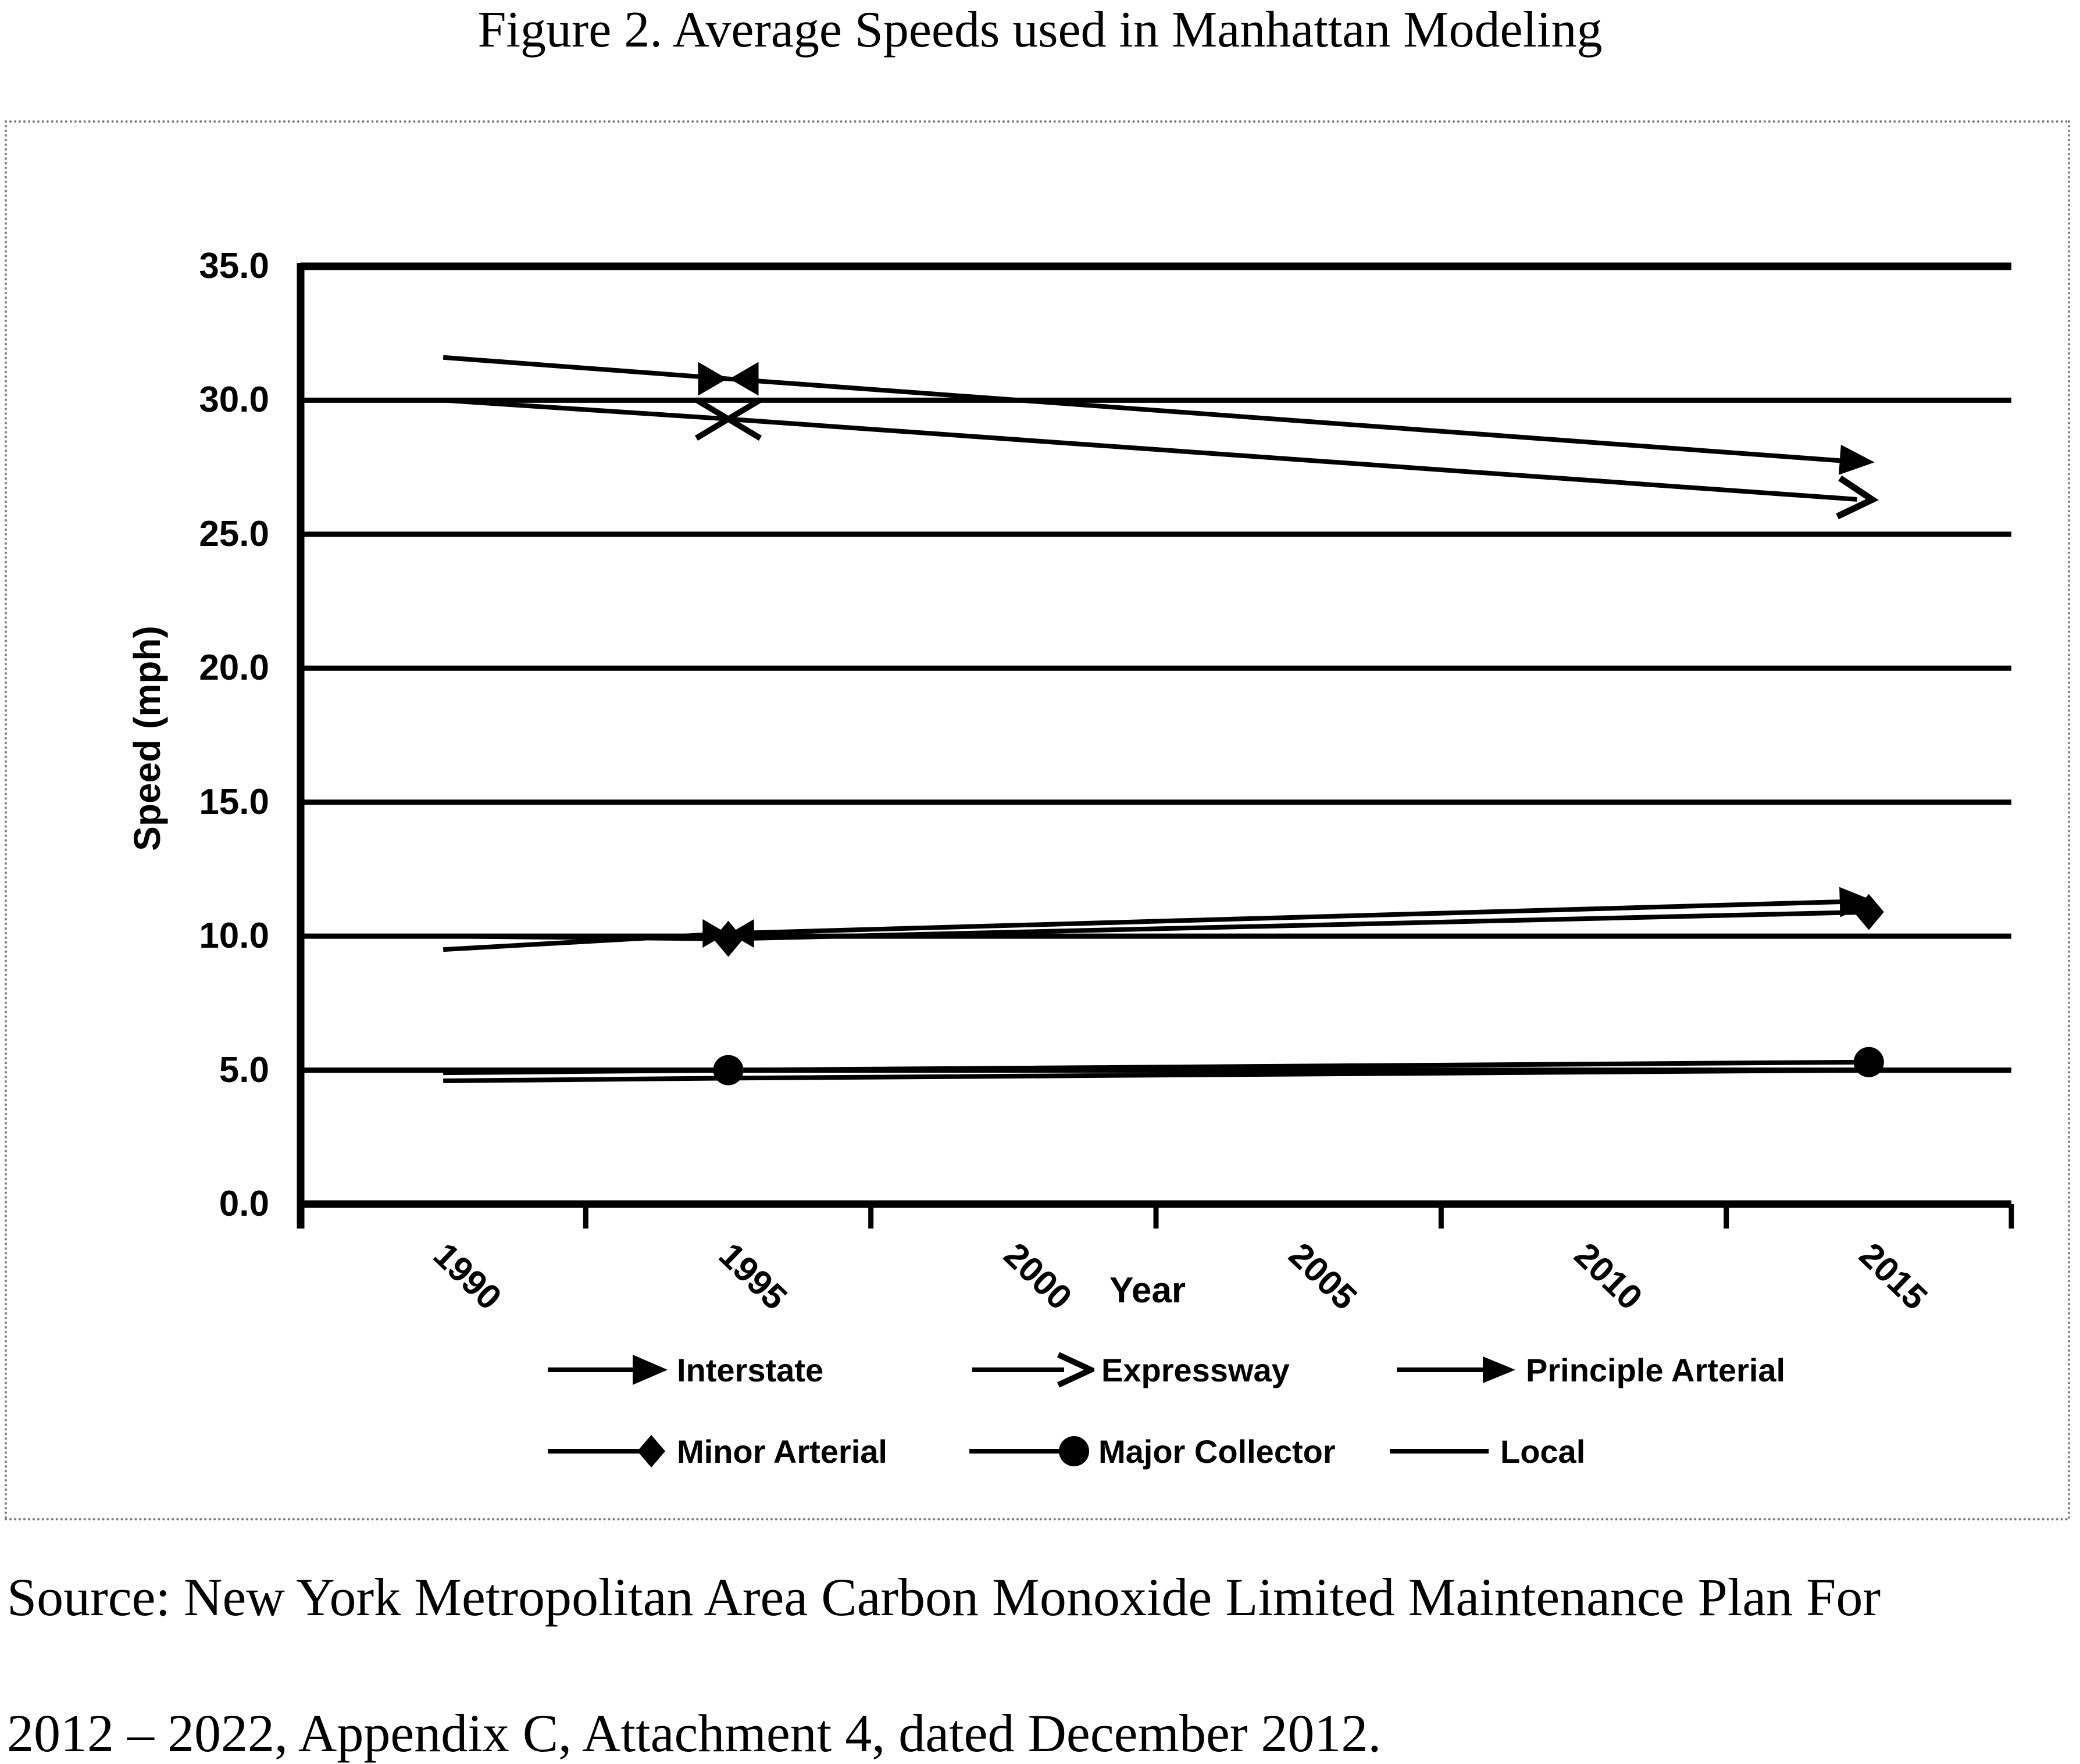  I want to click on legend-item-local: Local, so click(1487, 1451).